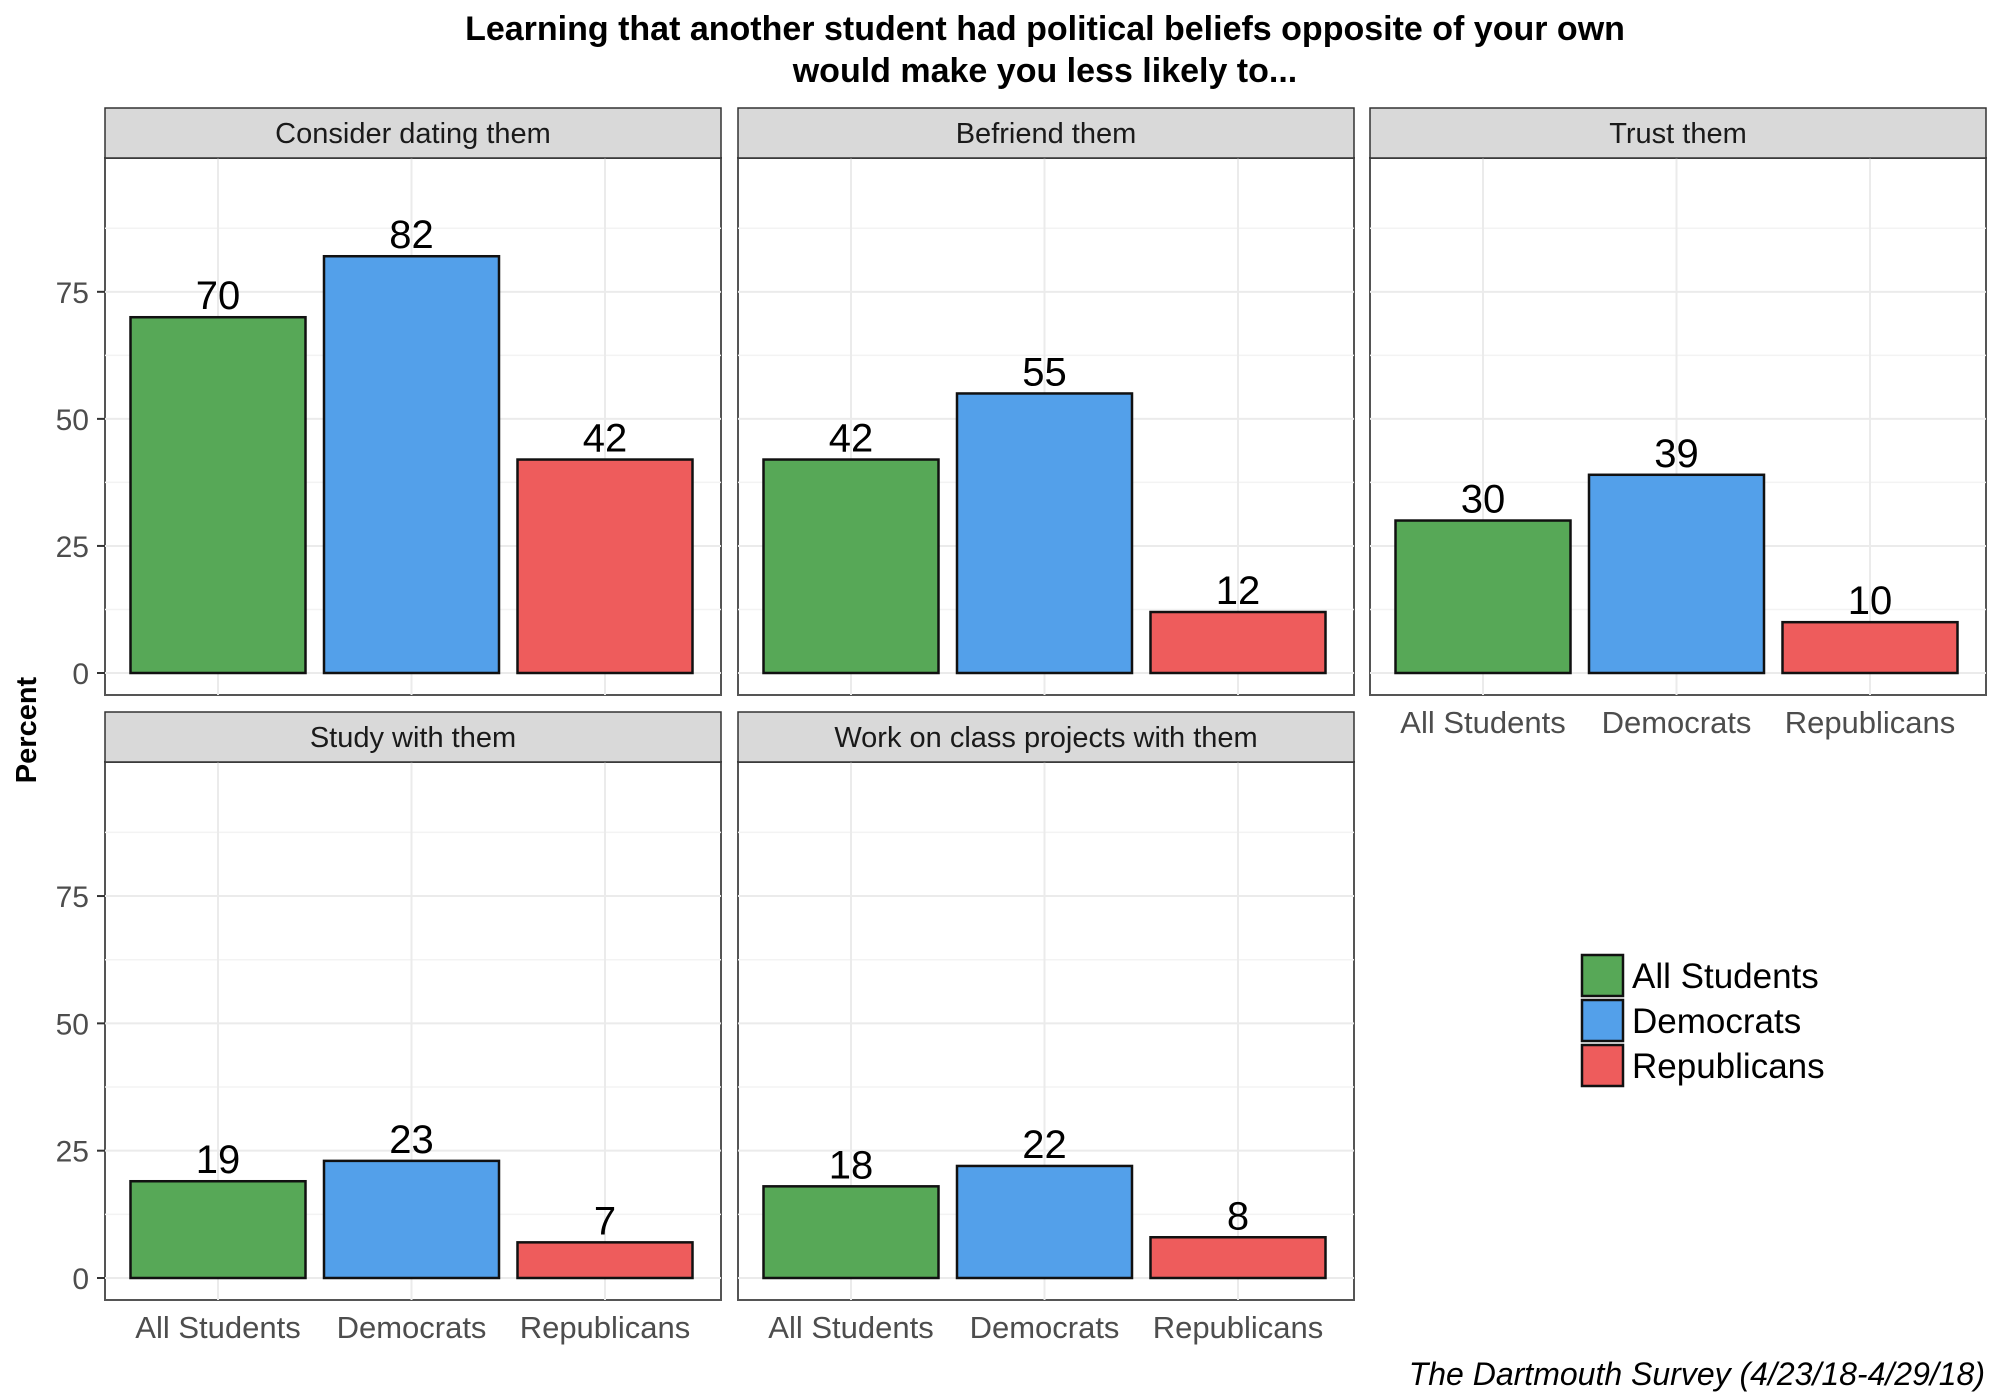  What do you see at coordinates (1716, 1021) in the screenshot?
I see `legend-label: Democrats` at bounding box center [1716, 1021].